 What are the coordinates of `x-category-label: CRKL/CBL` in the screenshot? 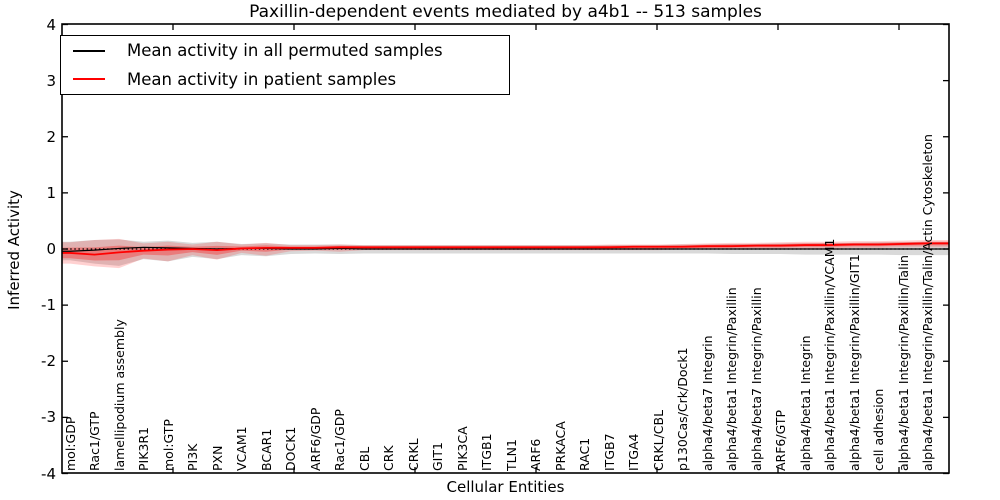 It's located at (658, 440).